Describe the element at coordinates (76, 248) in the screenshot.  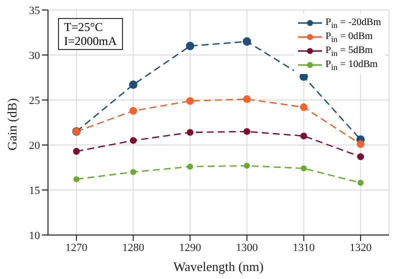
I see `x-tick-label: 1270` at that location.